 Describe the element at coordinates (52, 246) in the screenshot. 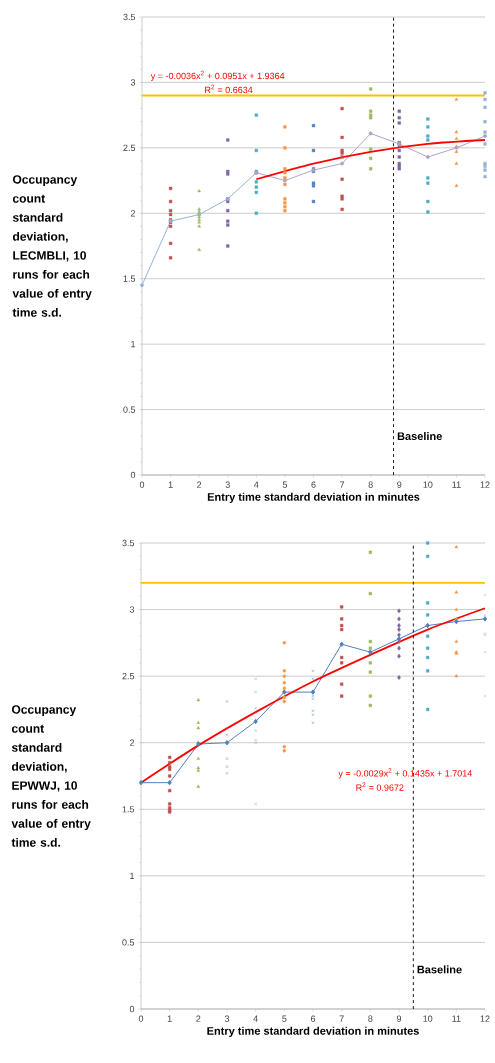

I see `y-axis-title: Occupancy count standard deviation, LECMBLI, 10 runs for each value of entry time s.d.` at that location.